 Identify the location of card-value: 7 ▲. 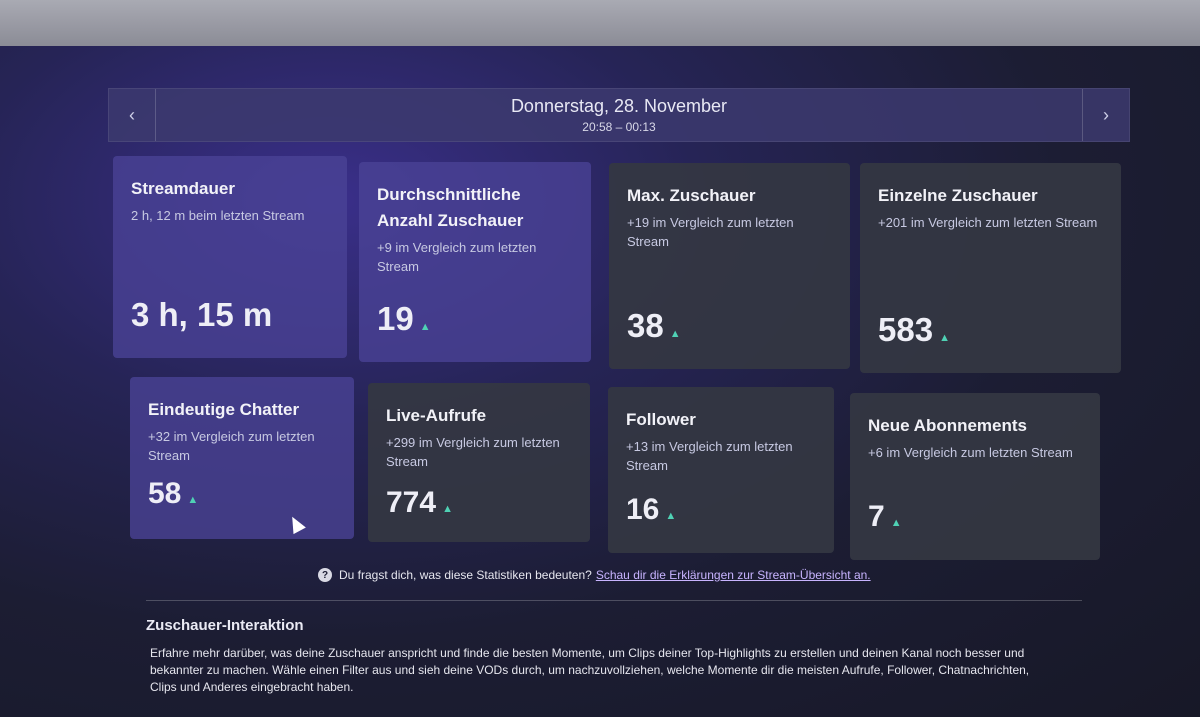
(885, 517).